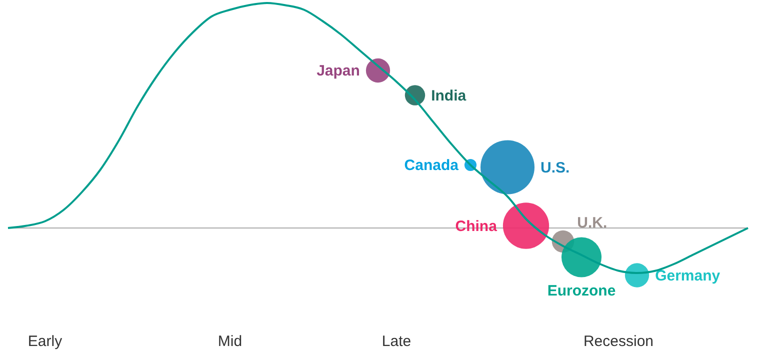  Describe the element at coordinates (688, 275) in the screenshot. I see `series-label: Germany` at that location.